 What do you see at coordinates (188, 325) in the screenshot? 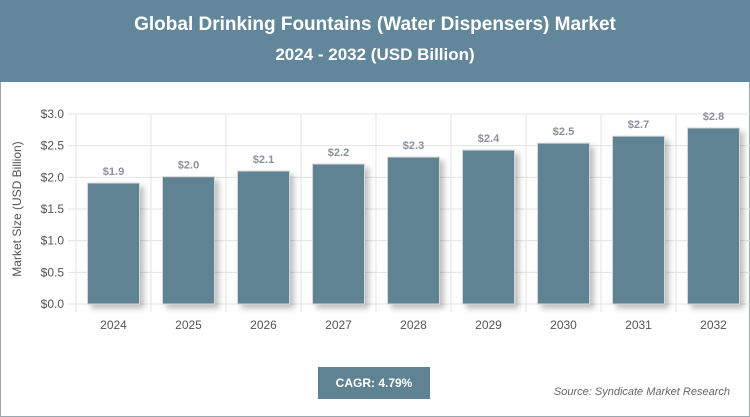
I see `x-tick-label: 2025` at bounding box center [188, 325].